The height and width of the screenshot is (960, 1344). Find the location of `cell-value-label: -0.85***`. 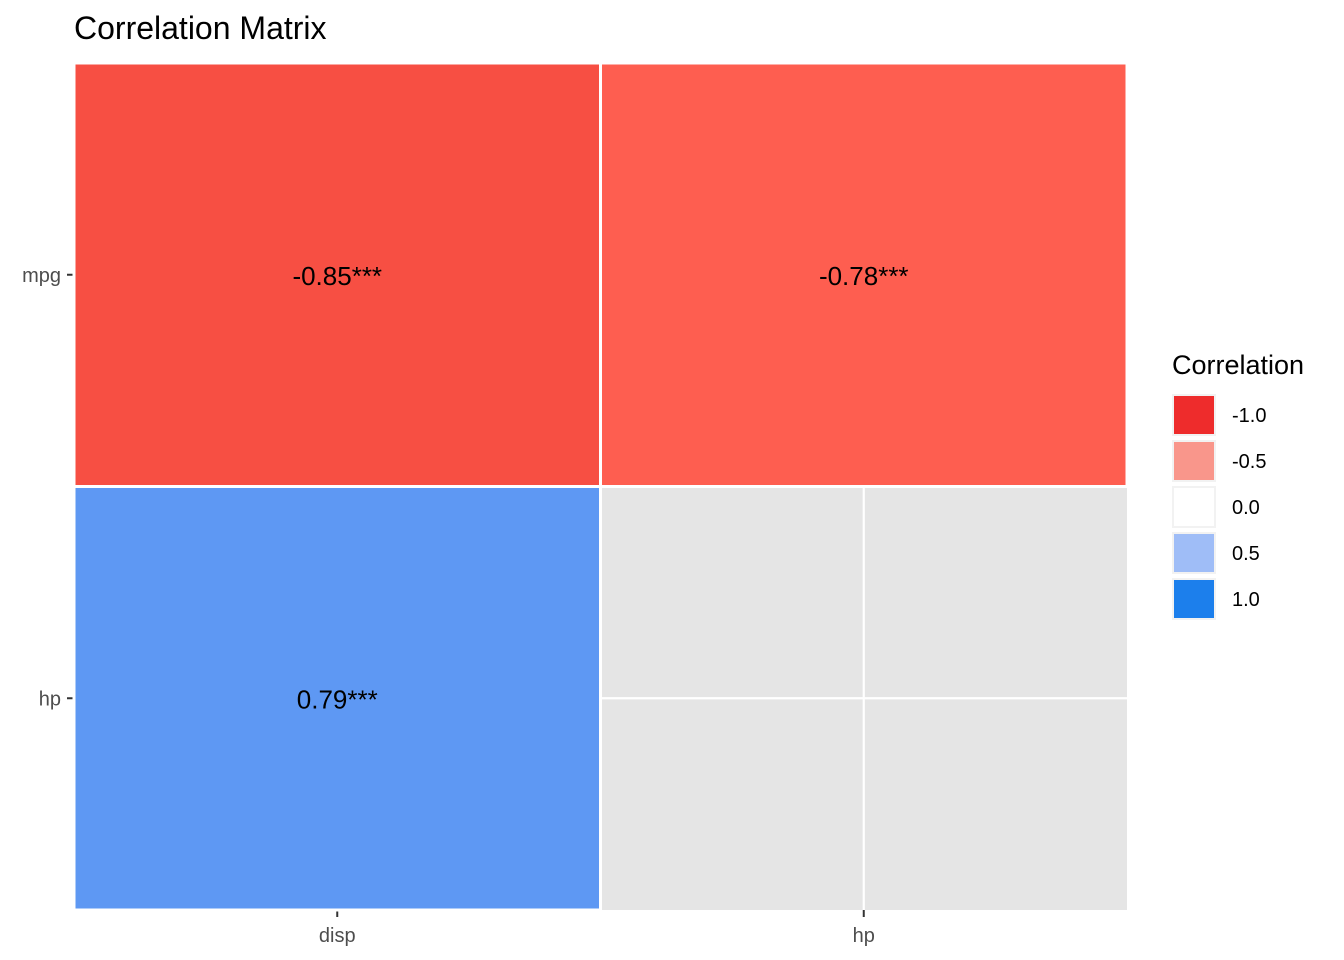

cell-value-label: -0.85*** is located at coordinates (337, 276).